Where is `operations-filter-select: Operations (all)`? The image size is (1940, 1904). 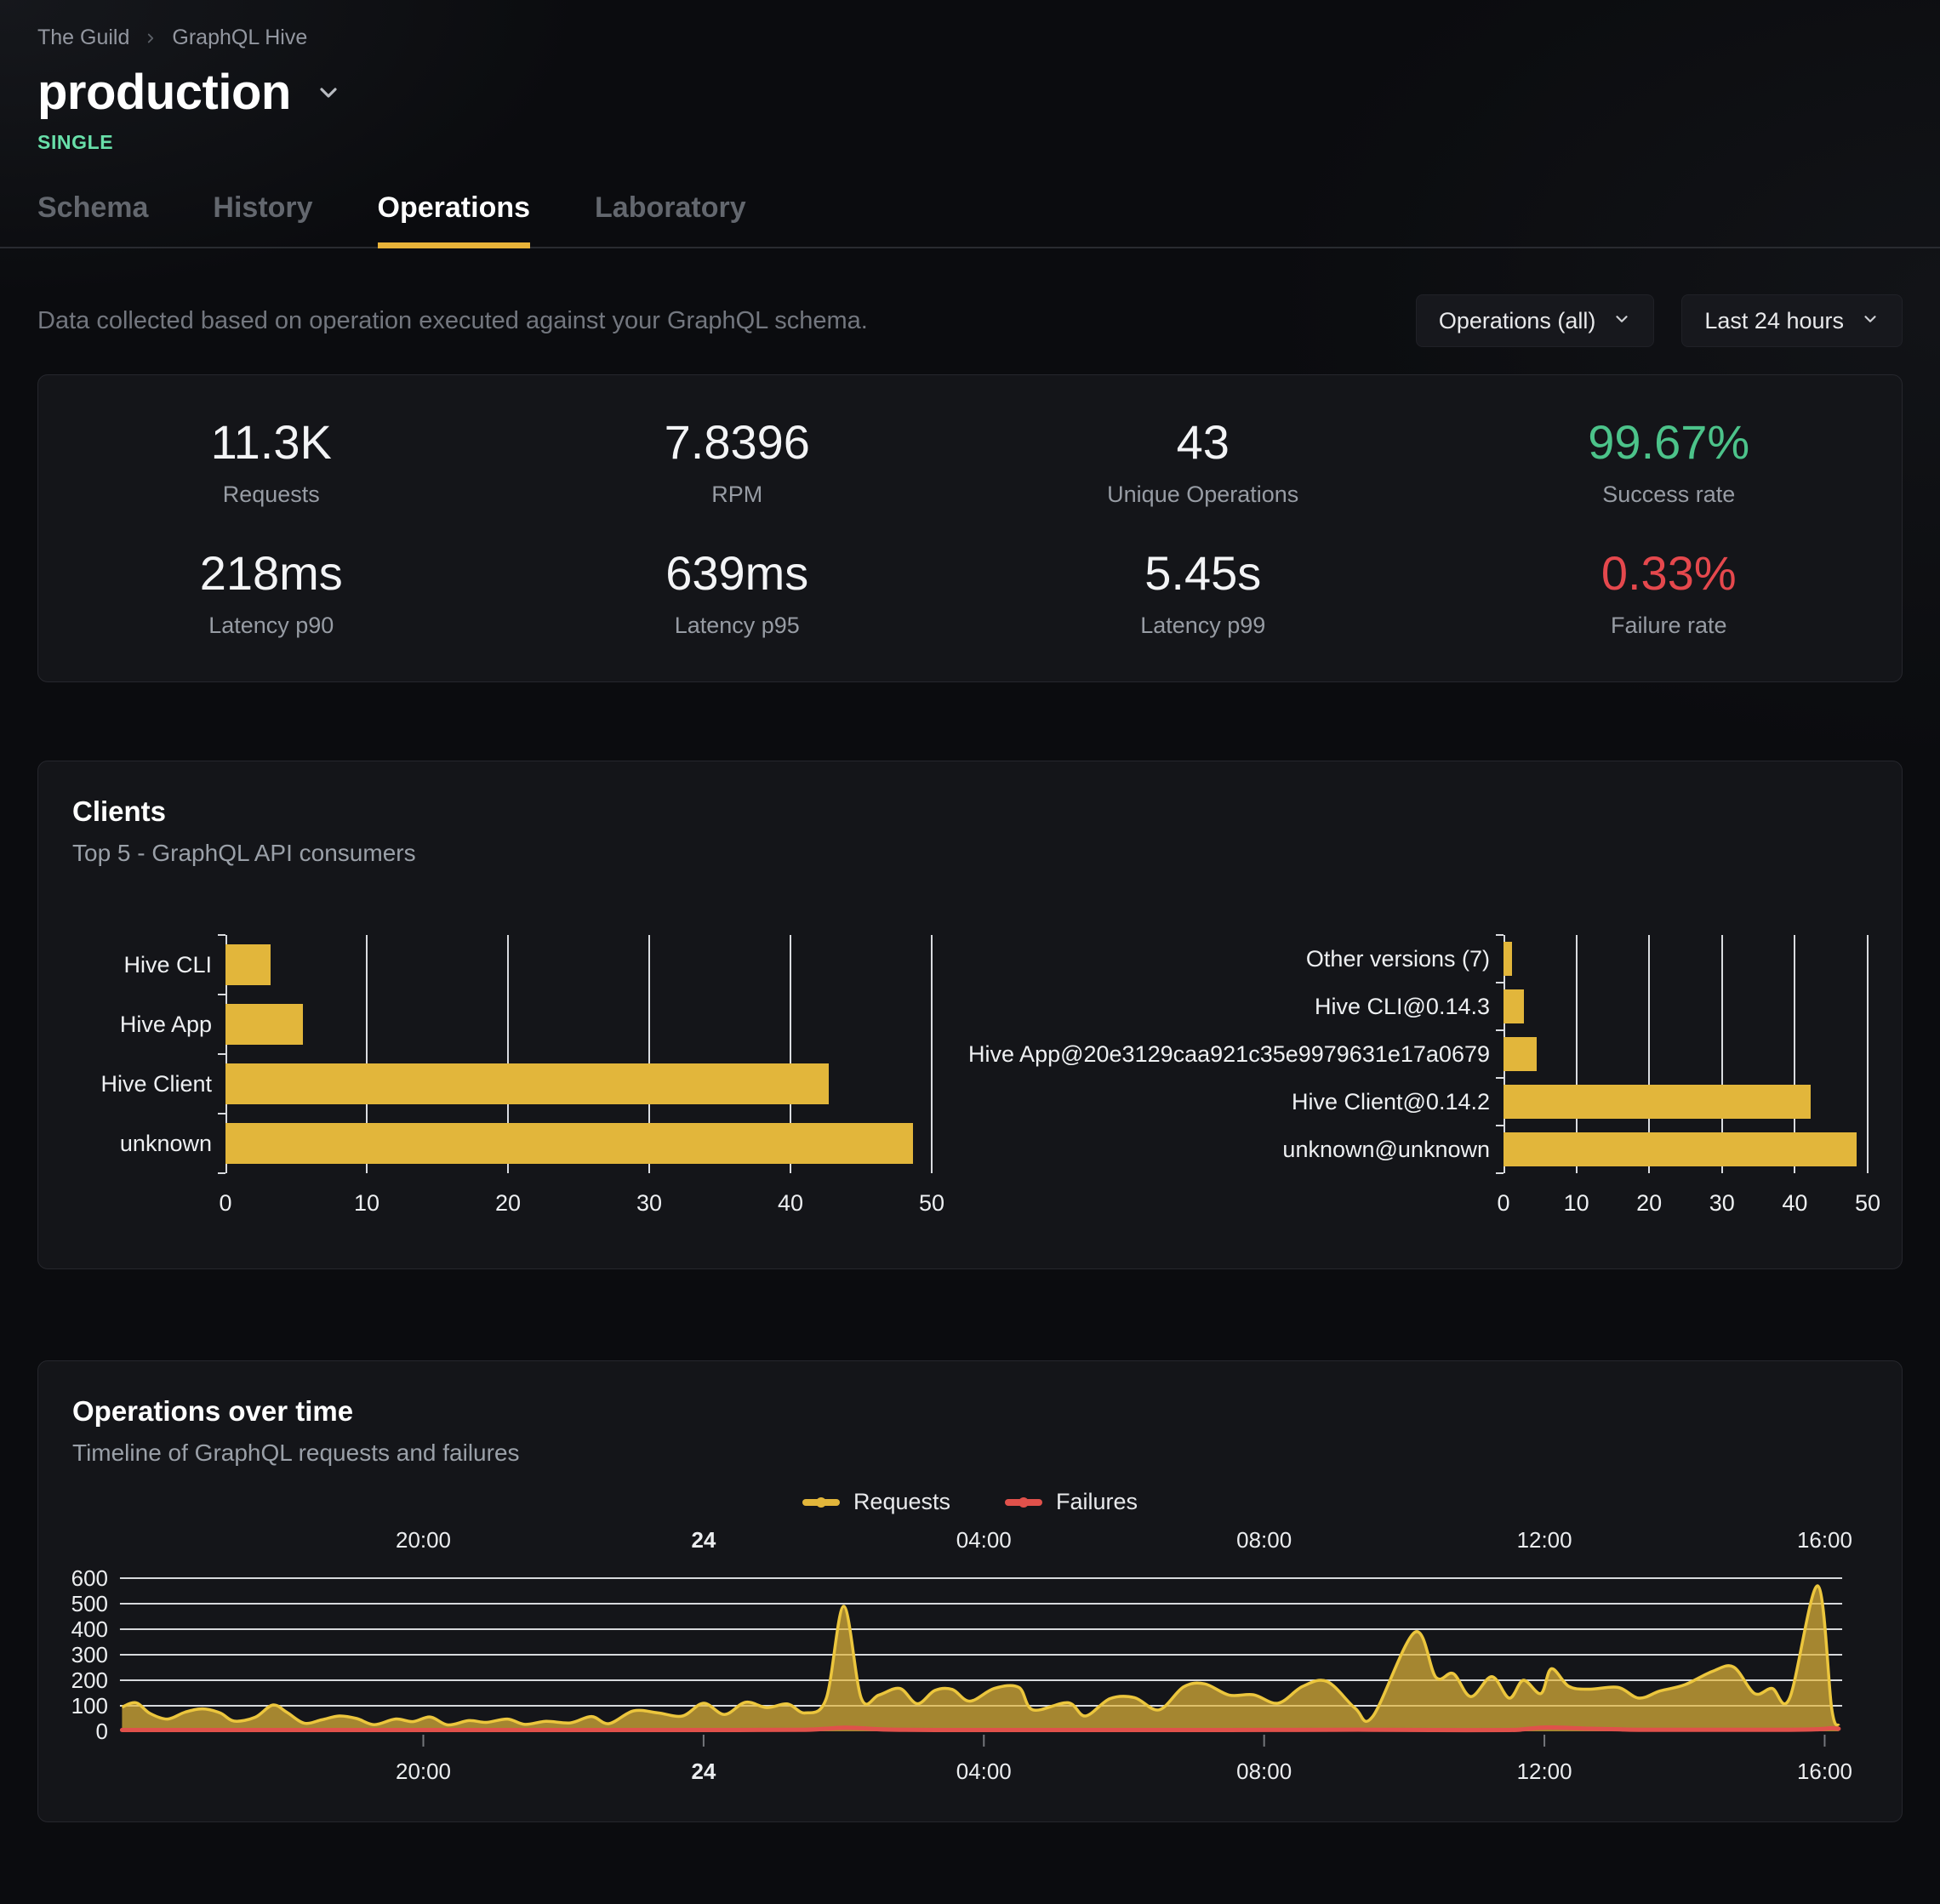
operations-filter-select: Operations (all) is located at coordinates (1535, 321).